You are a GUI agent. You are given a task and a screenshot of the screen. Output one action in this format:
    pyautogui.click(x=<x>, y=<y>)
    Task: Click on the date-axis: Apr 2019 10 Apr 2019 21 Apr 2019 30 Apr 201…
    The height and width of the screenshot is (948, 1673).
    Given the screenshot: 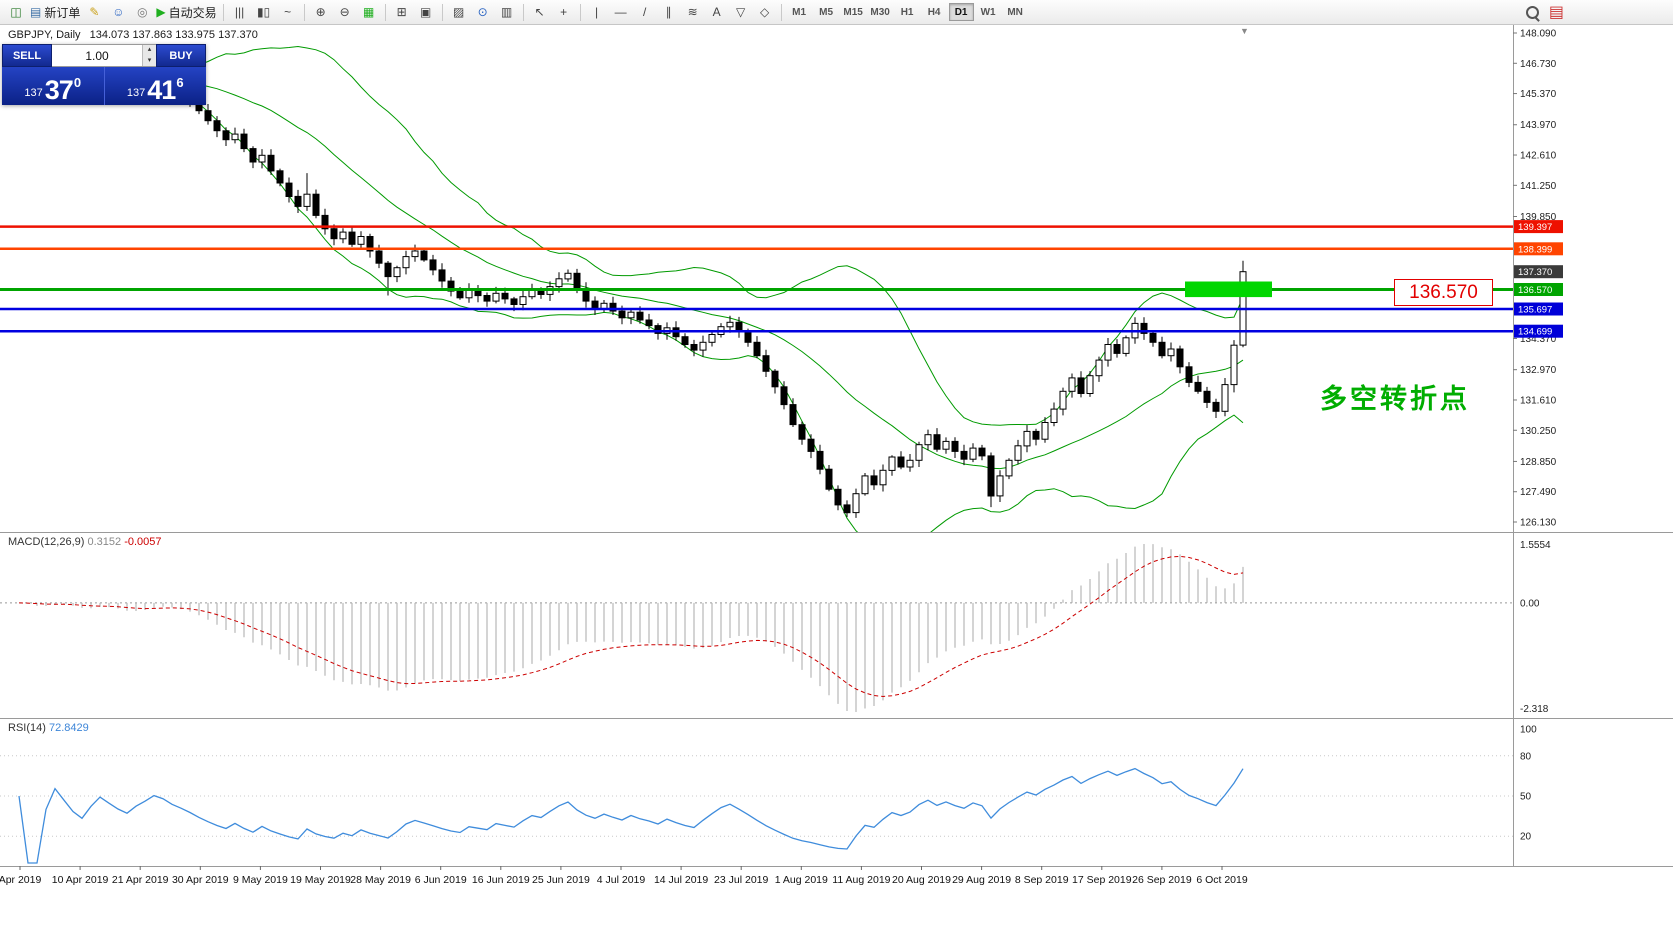 What is the action you would take?
    pyautogui.click(x=836, y=907)
    